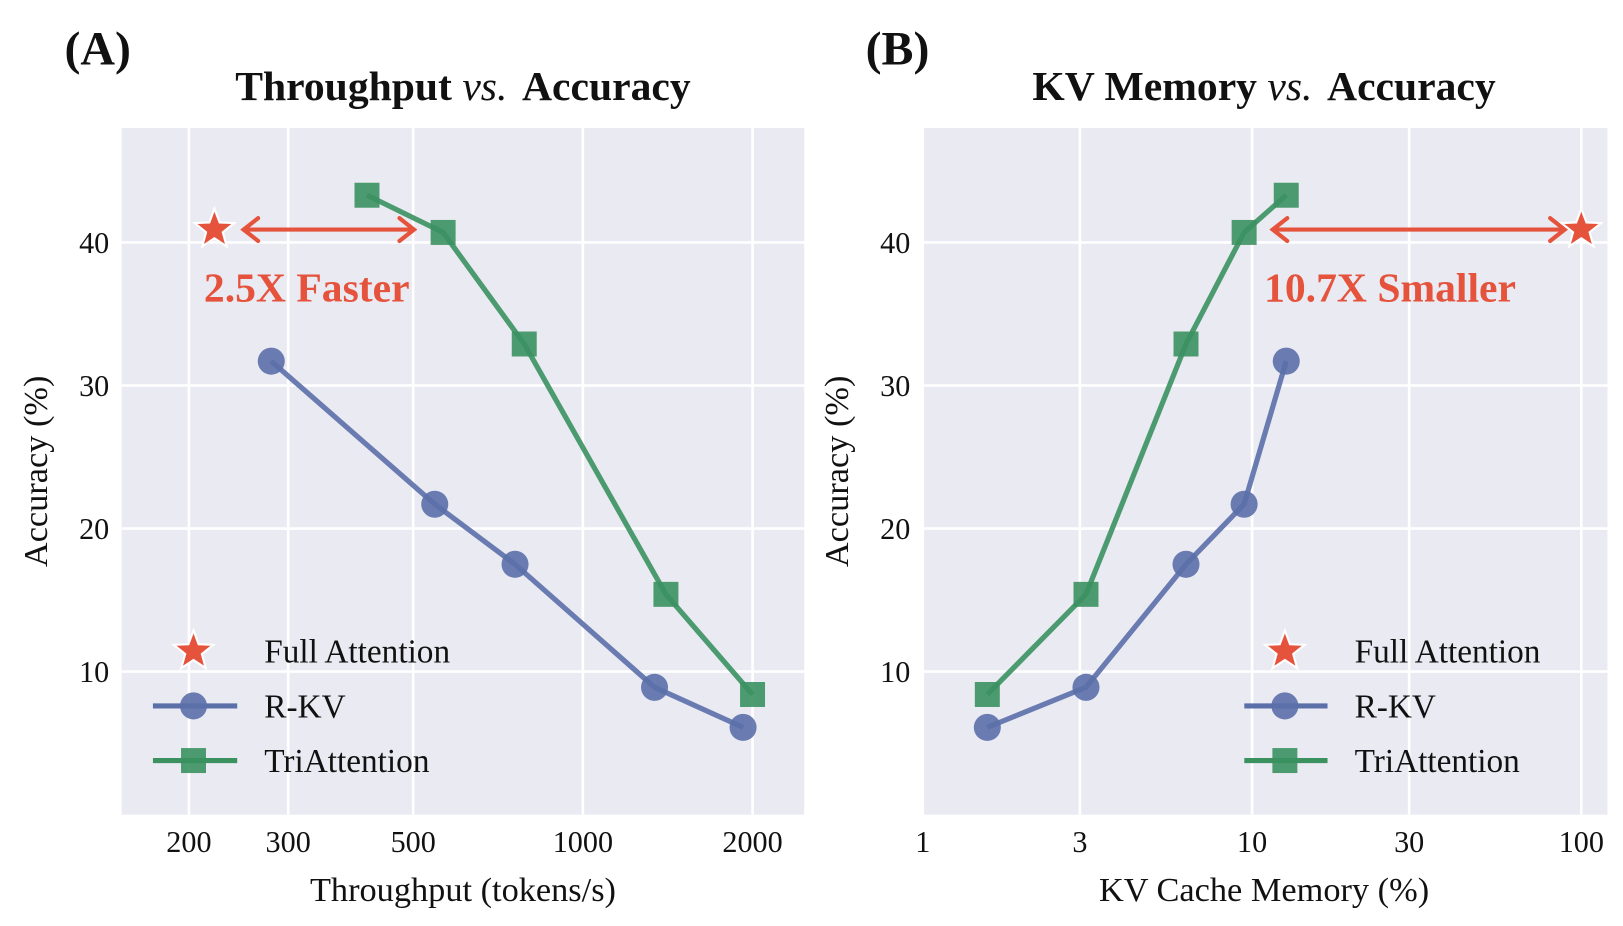 The width and height of the screenshot is (1623, 926). I want to click on chart-title: KV Memory vs. Accuracy, so click(1263, 87).